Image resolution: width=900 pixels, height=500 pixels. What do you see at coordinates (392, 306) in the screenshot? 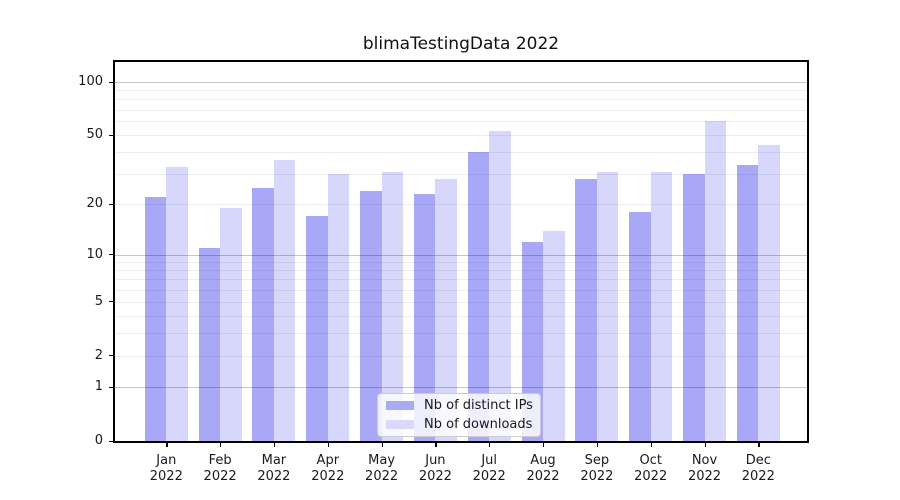
I see `bar-nb-of-downloads-may-2022` at bounding box center [392, 306].